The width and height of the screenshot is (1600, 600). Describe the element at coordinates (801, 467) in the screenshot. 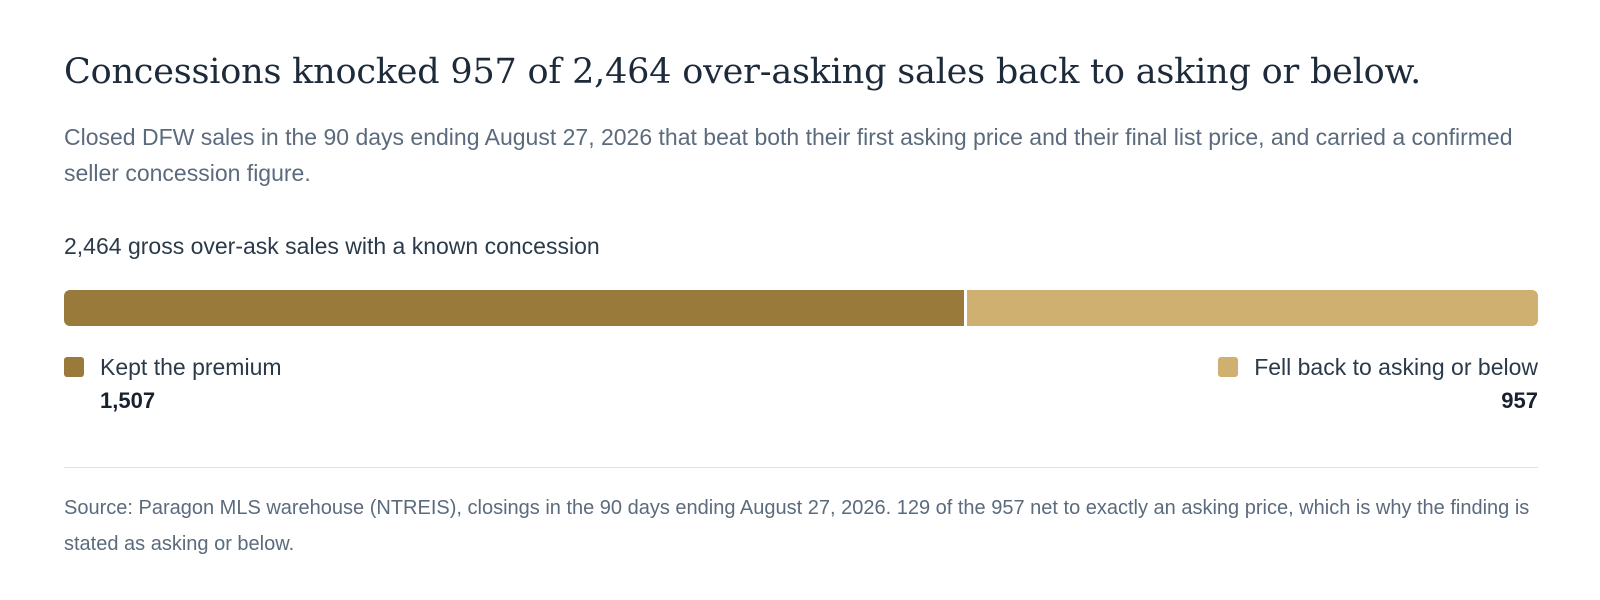

I see `divider` at that location.